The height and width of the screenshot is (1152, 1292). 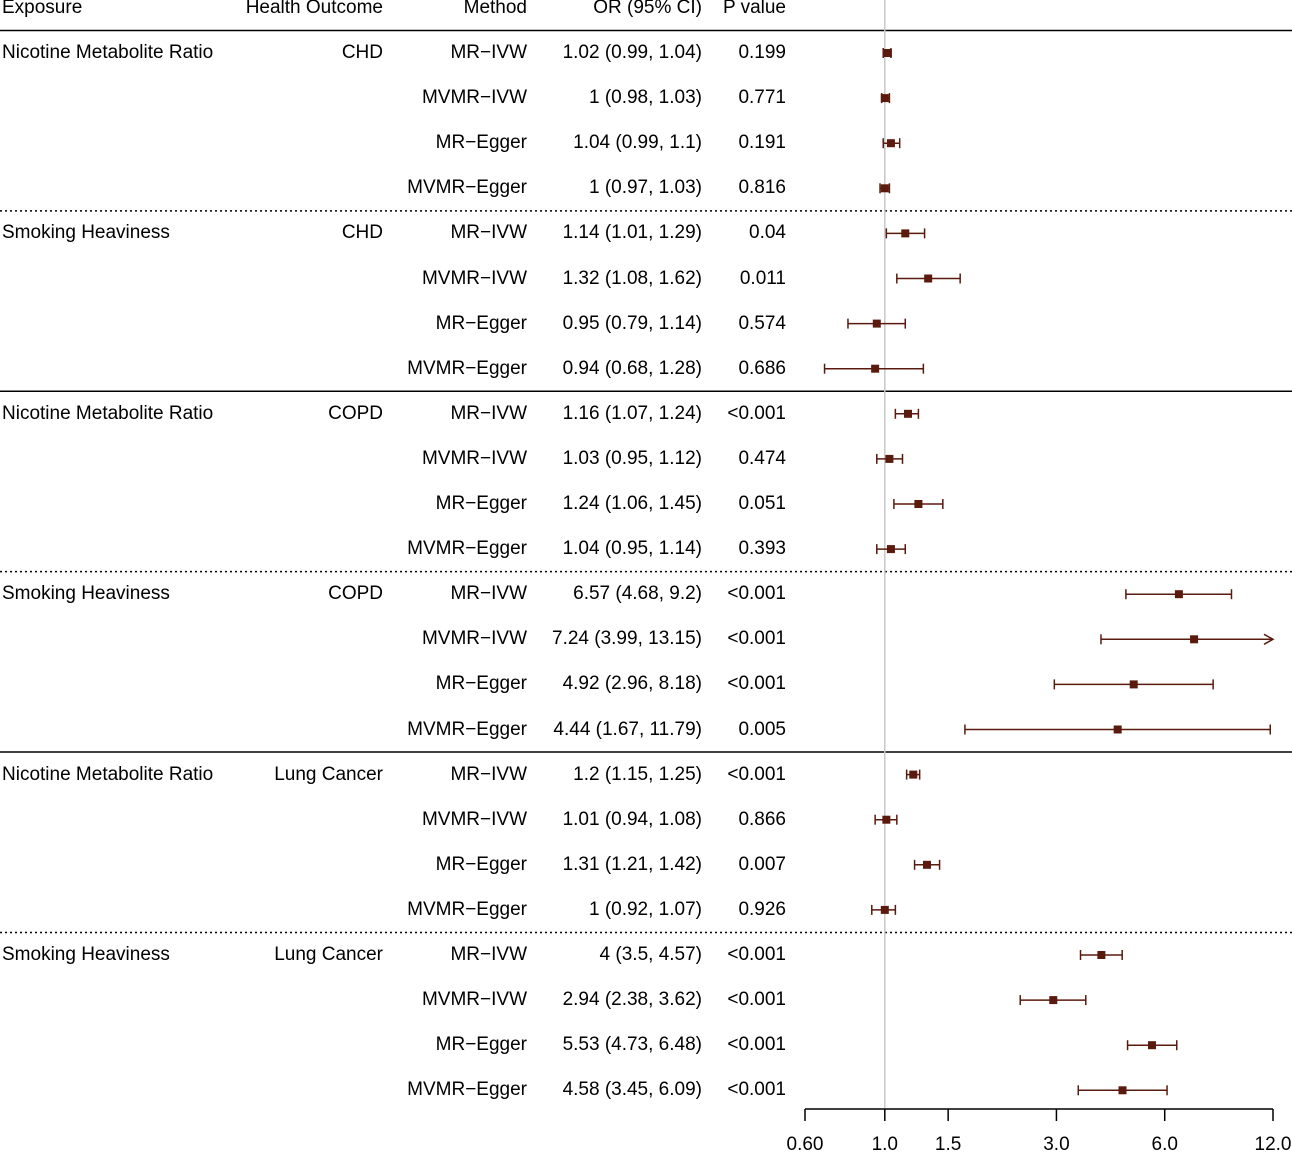 I want to click on cell-or: 1.2 (1.15, 1.25), so click(x=637, y=774).